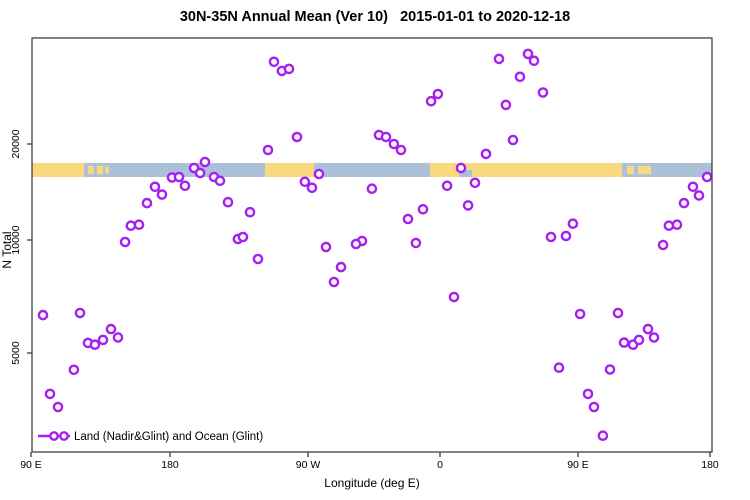 This screenshot has width=750, height=500. What do you see at coordinates (308, 465) in the screenshot?
I see `x-tick-label: 90 W` at bounding box center [308, 465].